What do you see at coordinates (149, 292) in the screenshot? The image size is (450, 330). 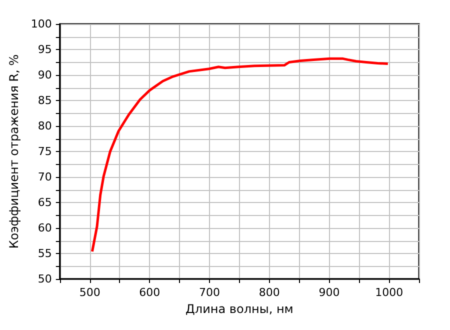 I see `x-tick-label: 600` at bounding box center [149, 292].